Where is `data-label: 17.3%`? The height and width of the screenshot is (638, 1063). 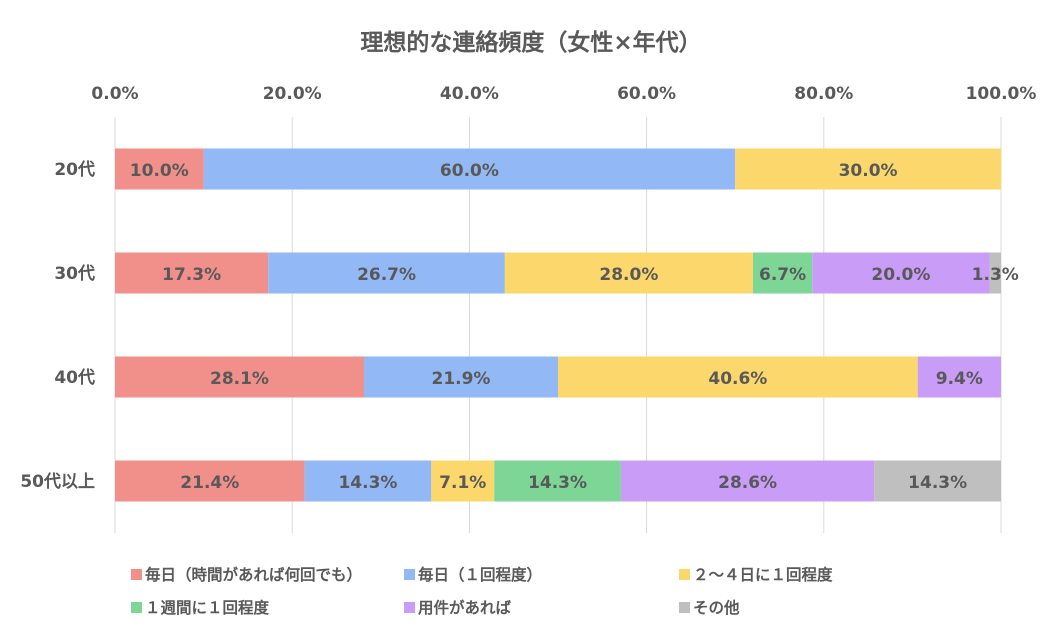 data-label: 17.3% is located at coordinates (191, 275).